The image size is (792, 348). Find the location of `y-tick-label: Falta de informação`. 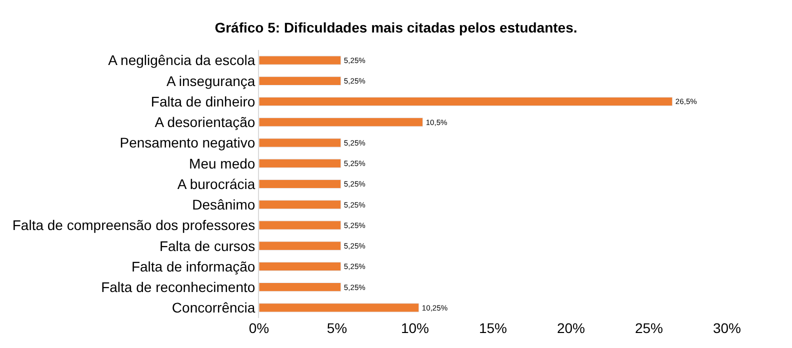

y-tick-label: Falta de informação is located at coordinates (193, 266).